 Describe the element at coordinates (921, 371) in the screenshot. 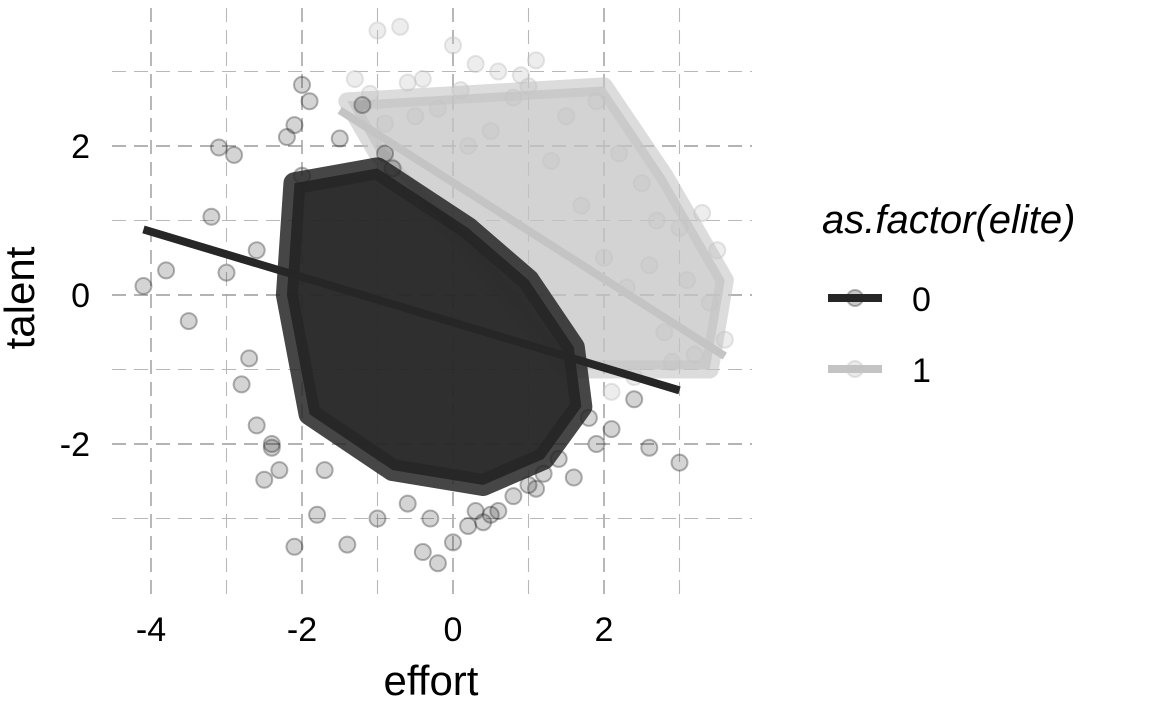

I see `legend-label-1: 1` at that location.